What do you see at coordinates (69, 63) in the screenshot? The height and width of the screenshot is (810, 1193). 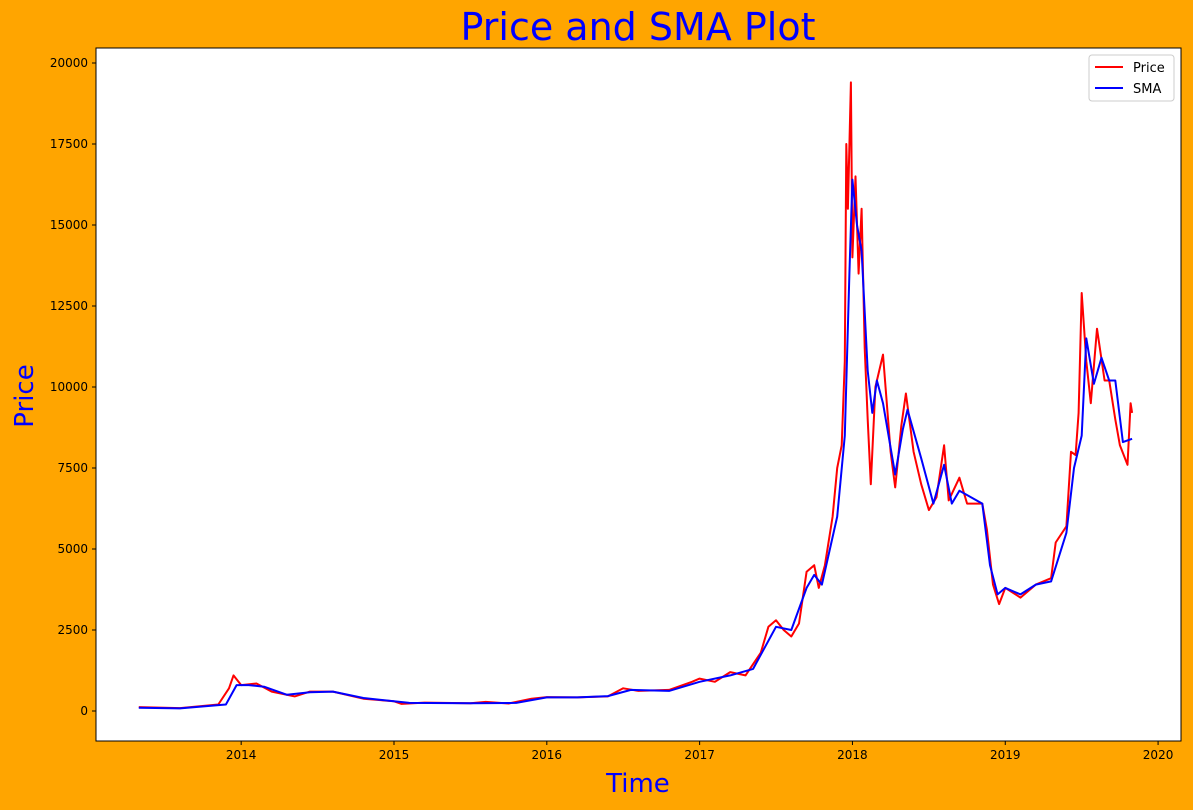 I see `y-tick-label: 20000` at bounding box center [69, 63].